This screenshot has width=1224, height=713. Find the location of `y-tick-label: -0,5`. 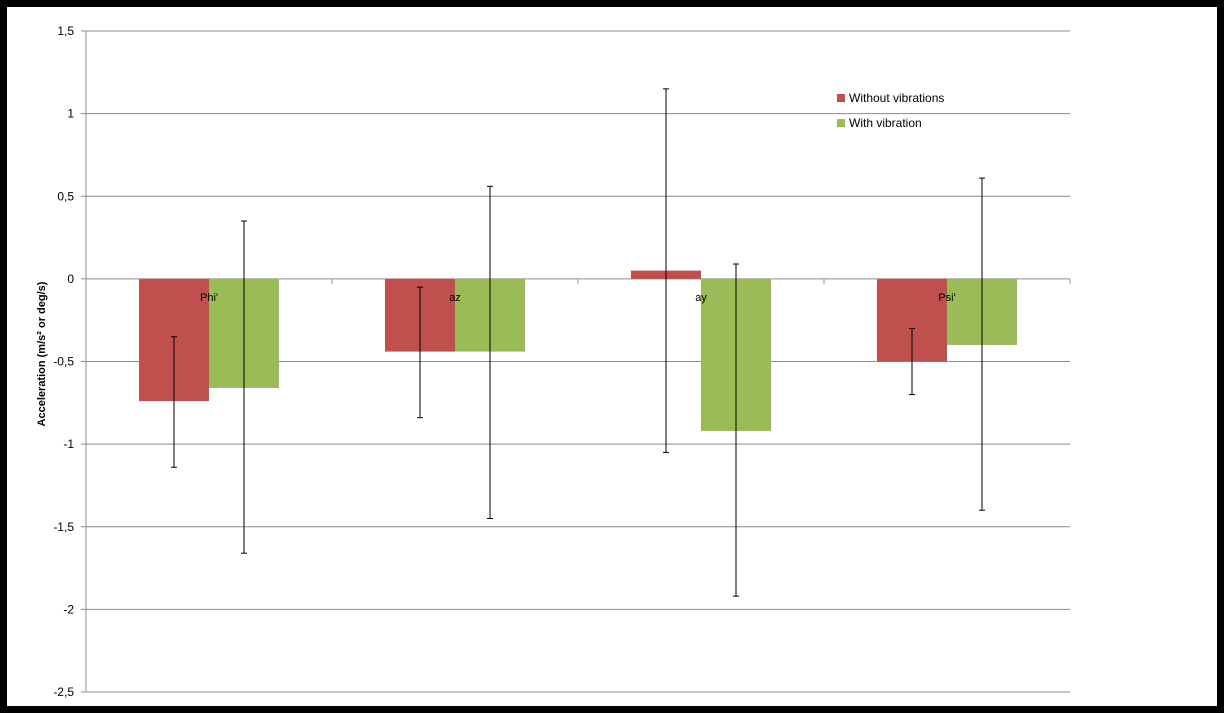

y-tick-label: -0,5 is located at coordinates (63, 362).